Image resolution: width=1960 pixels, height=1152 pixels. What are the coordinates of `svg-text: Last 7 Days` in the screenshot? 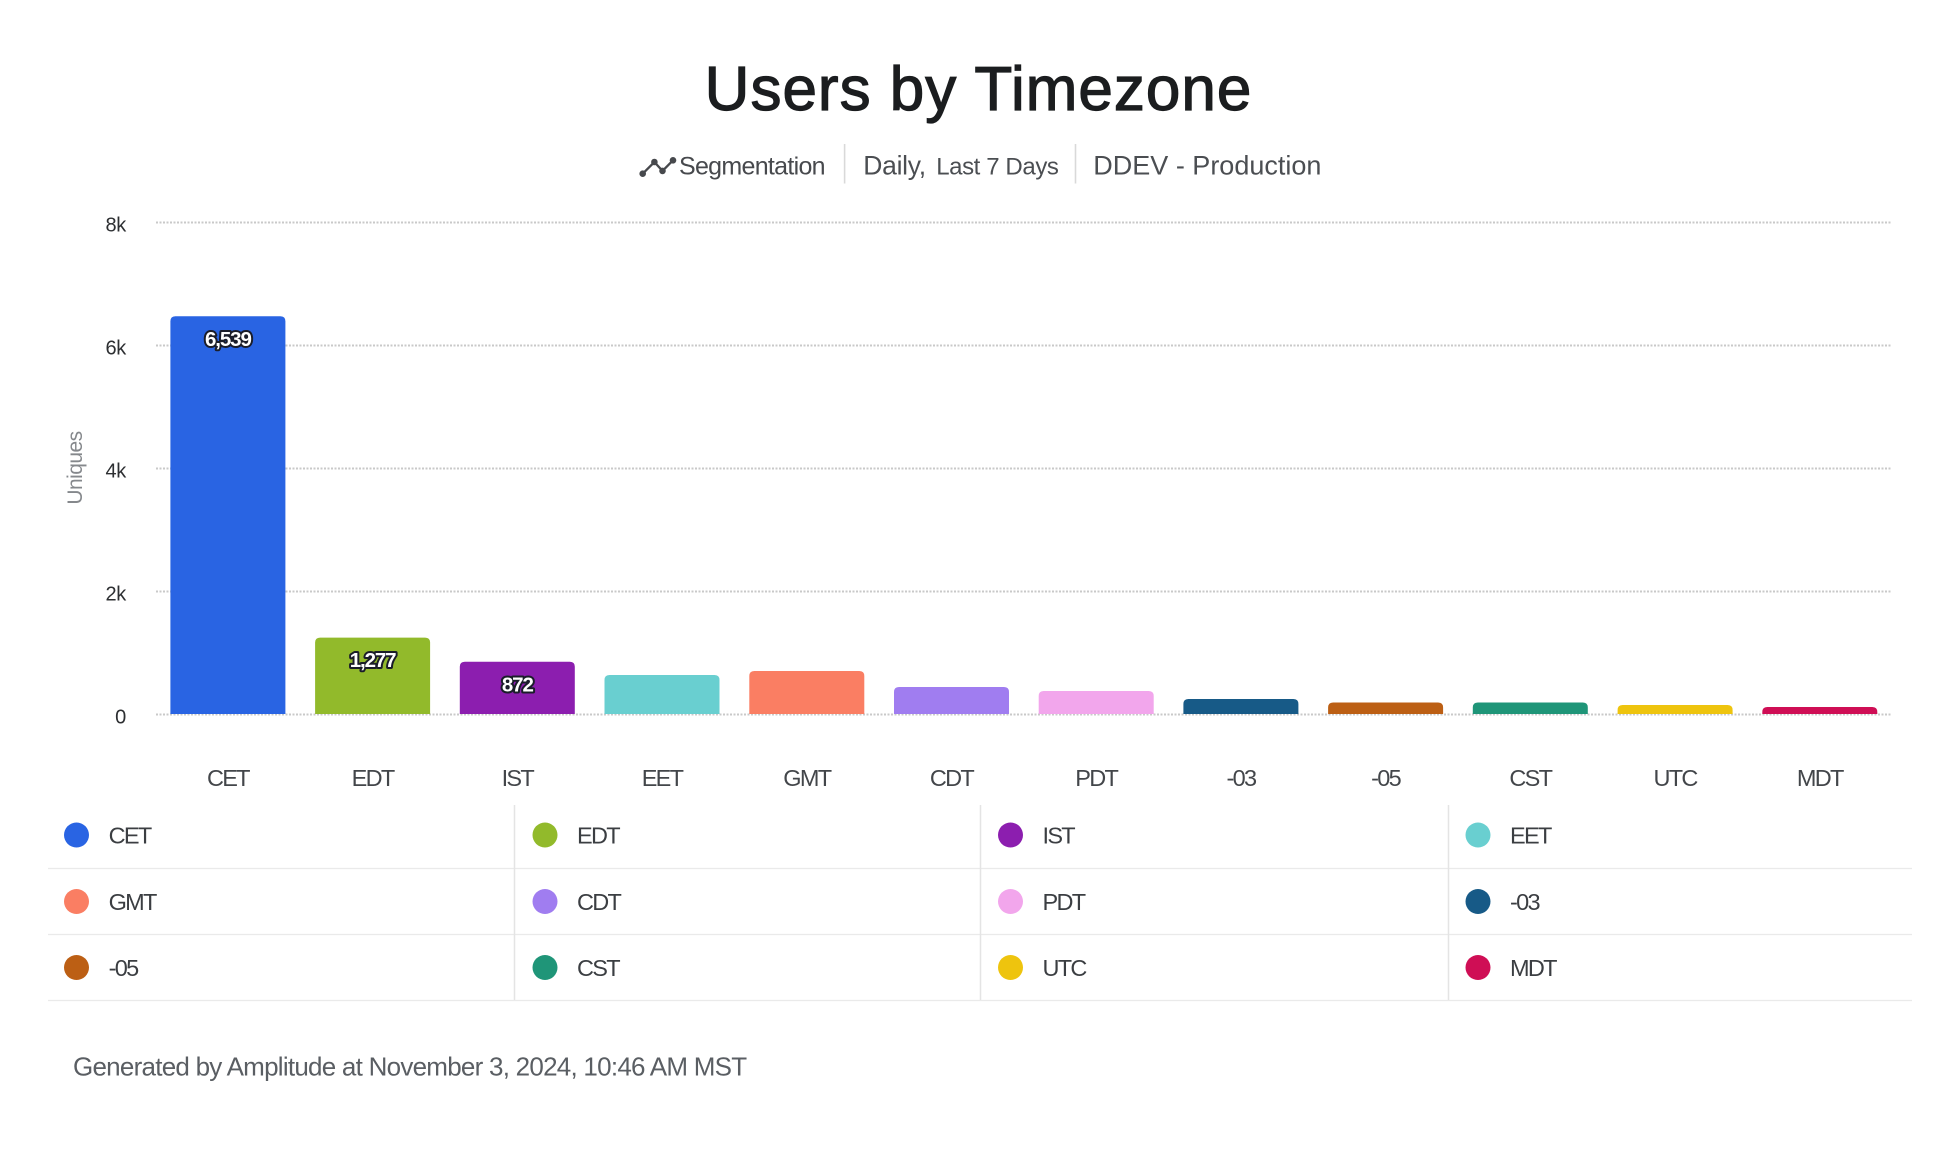 It's located at (997, 167).